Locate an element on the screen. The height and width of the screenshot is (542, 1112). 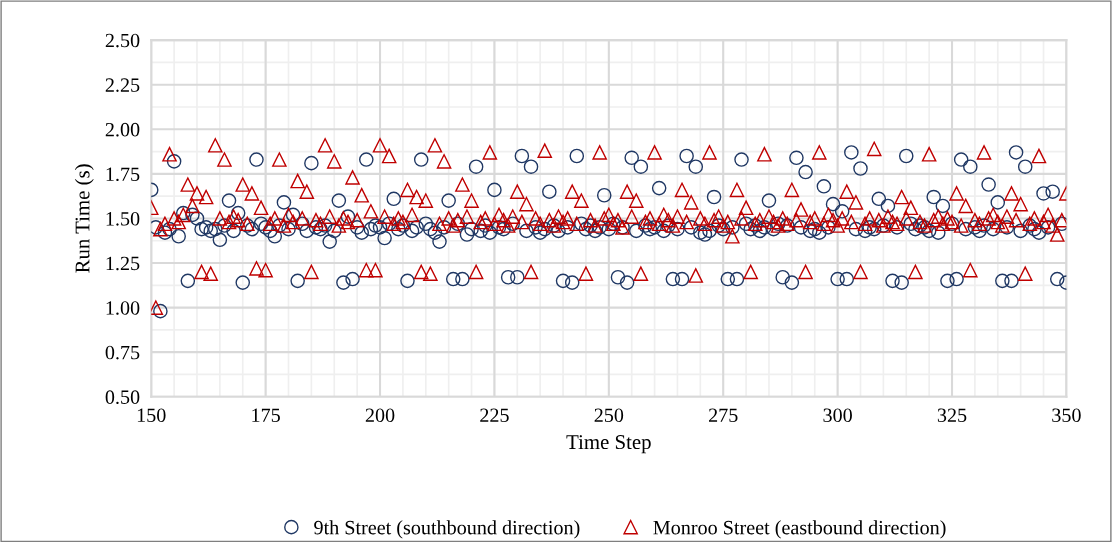
y-tick-label: 2.50 is located at coordinates (122, 40).